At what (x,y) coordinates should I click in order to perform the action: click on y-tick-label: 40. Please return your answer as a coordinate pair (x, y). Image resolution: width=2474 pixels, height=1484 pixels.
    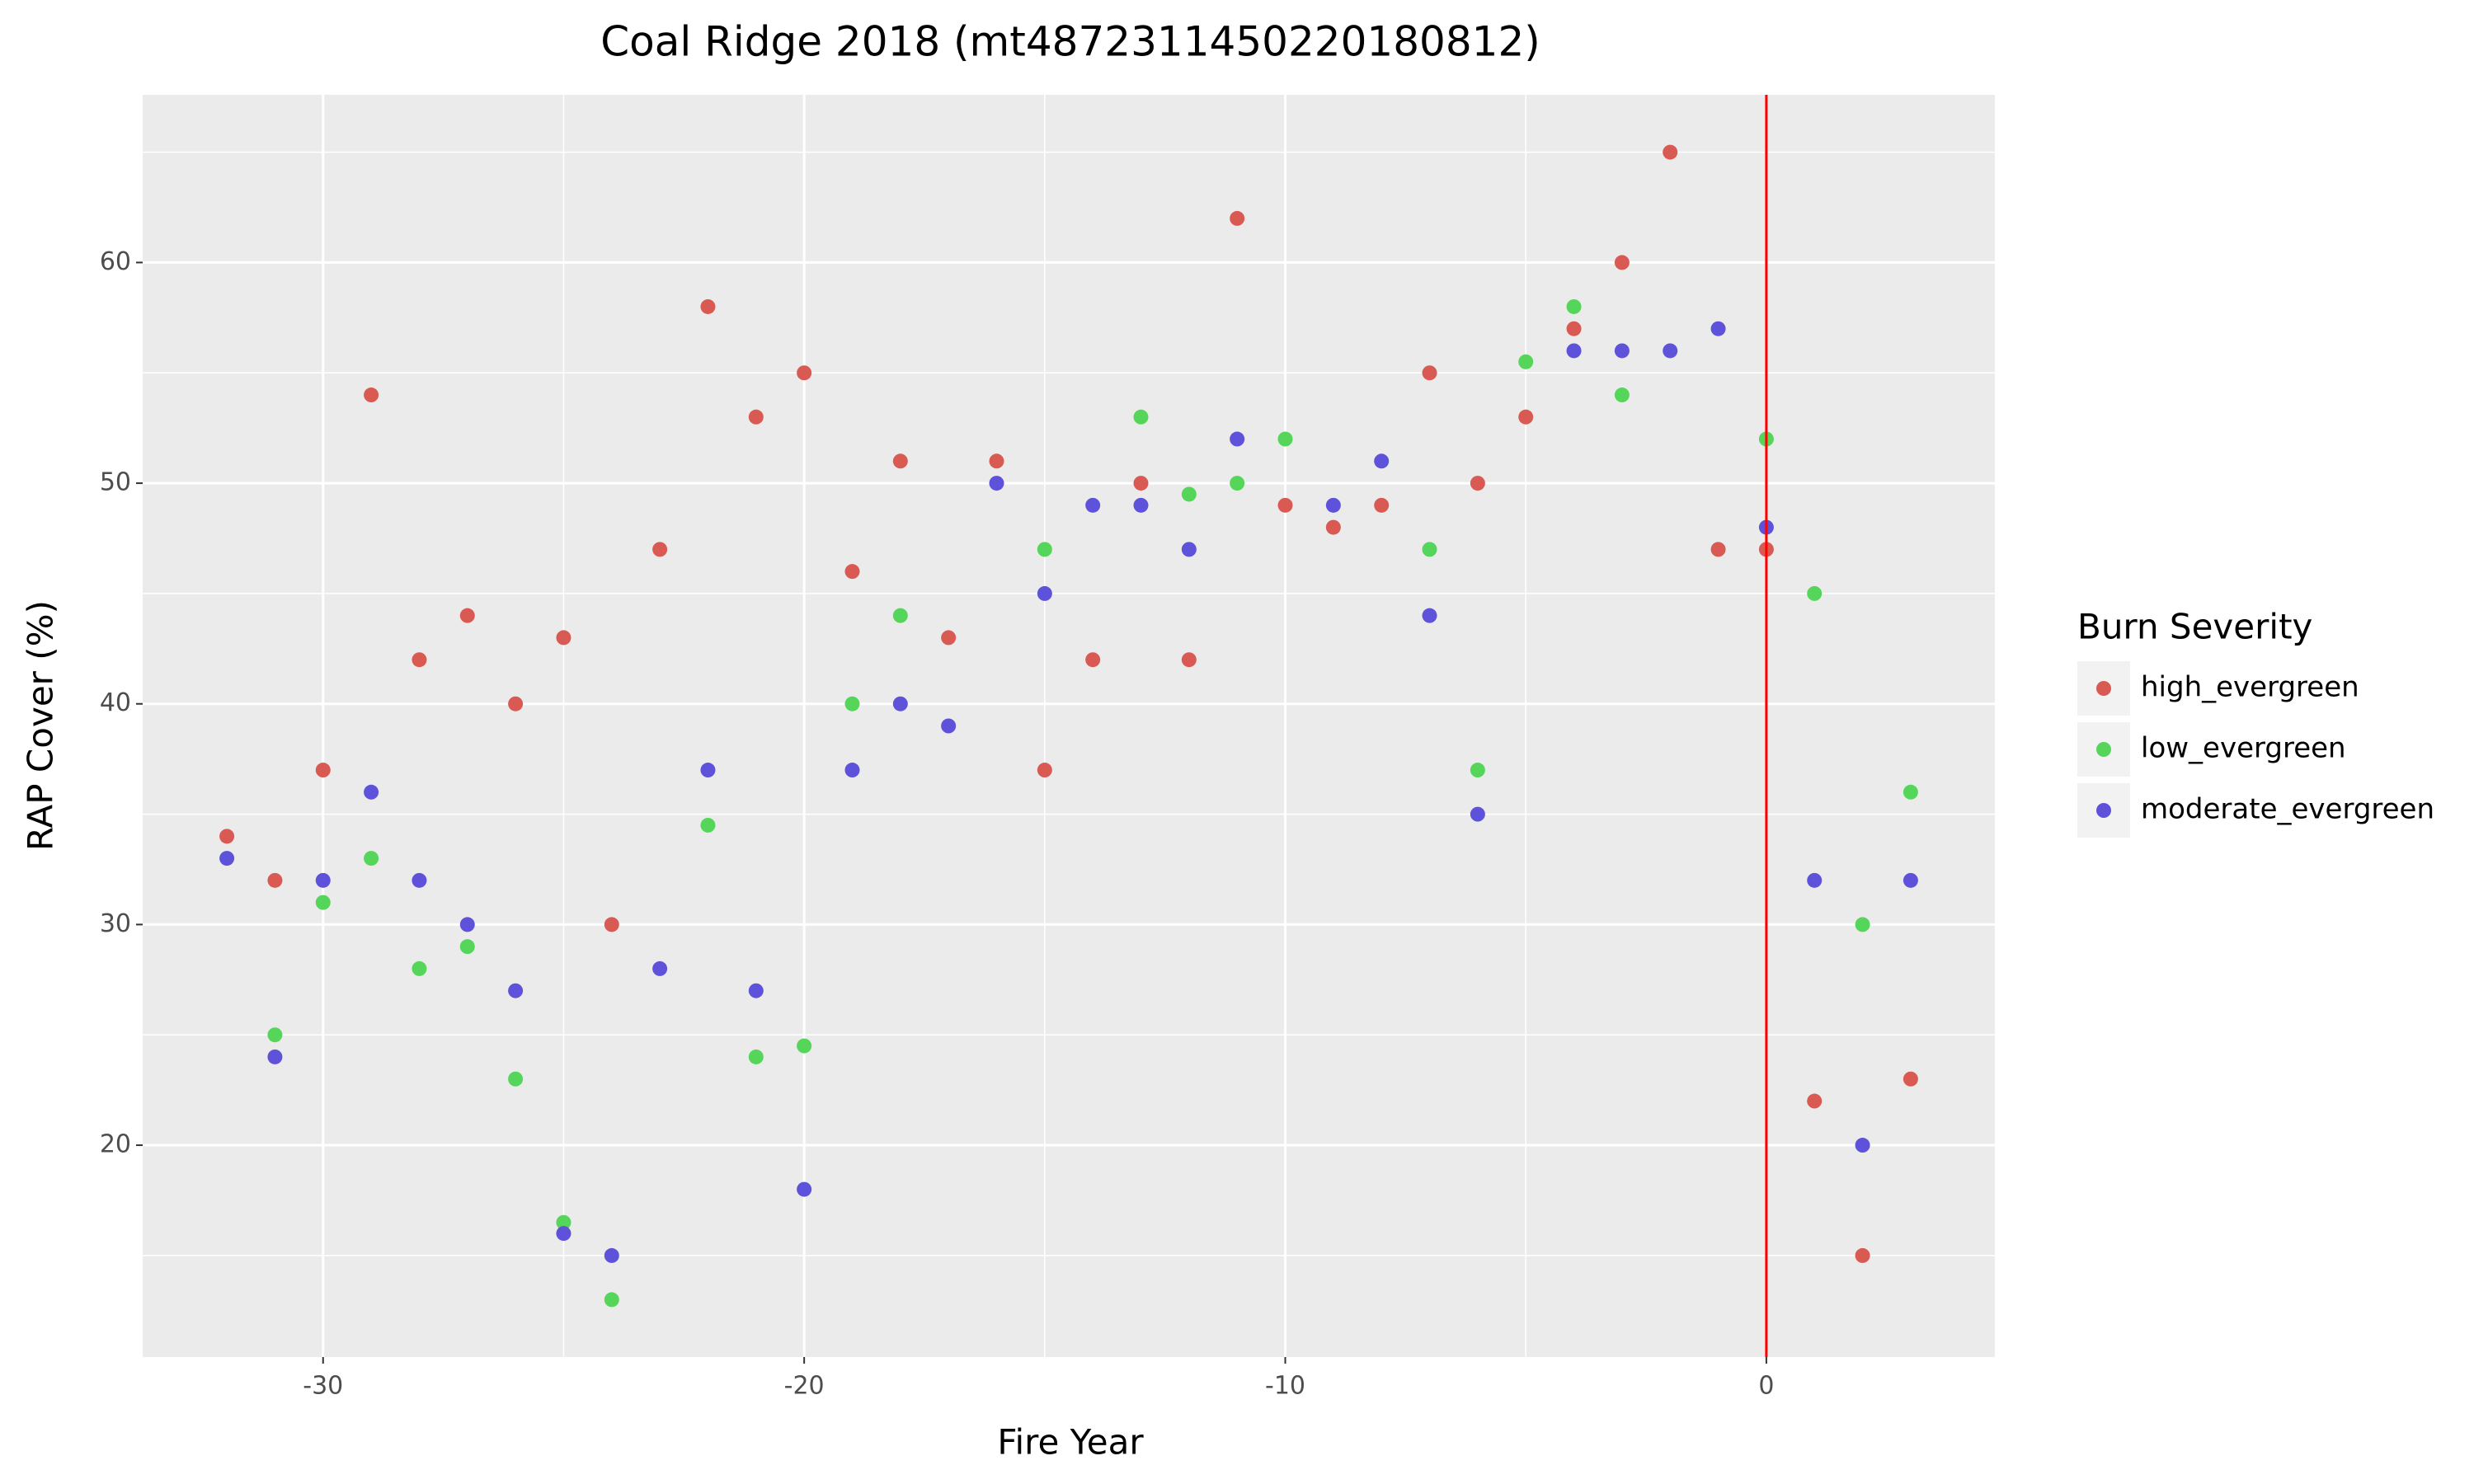
    Looking at the image, I should click on (115, 702).